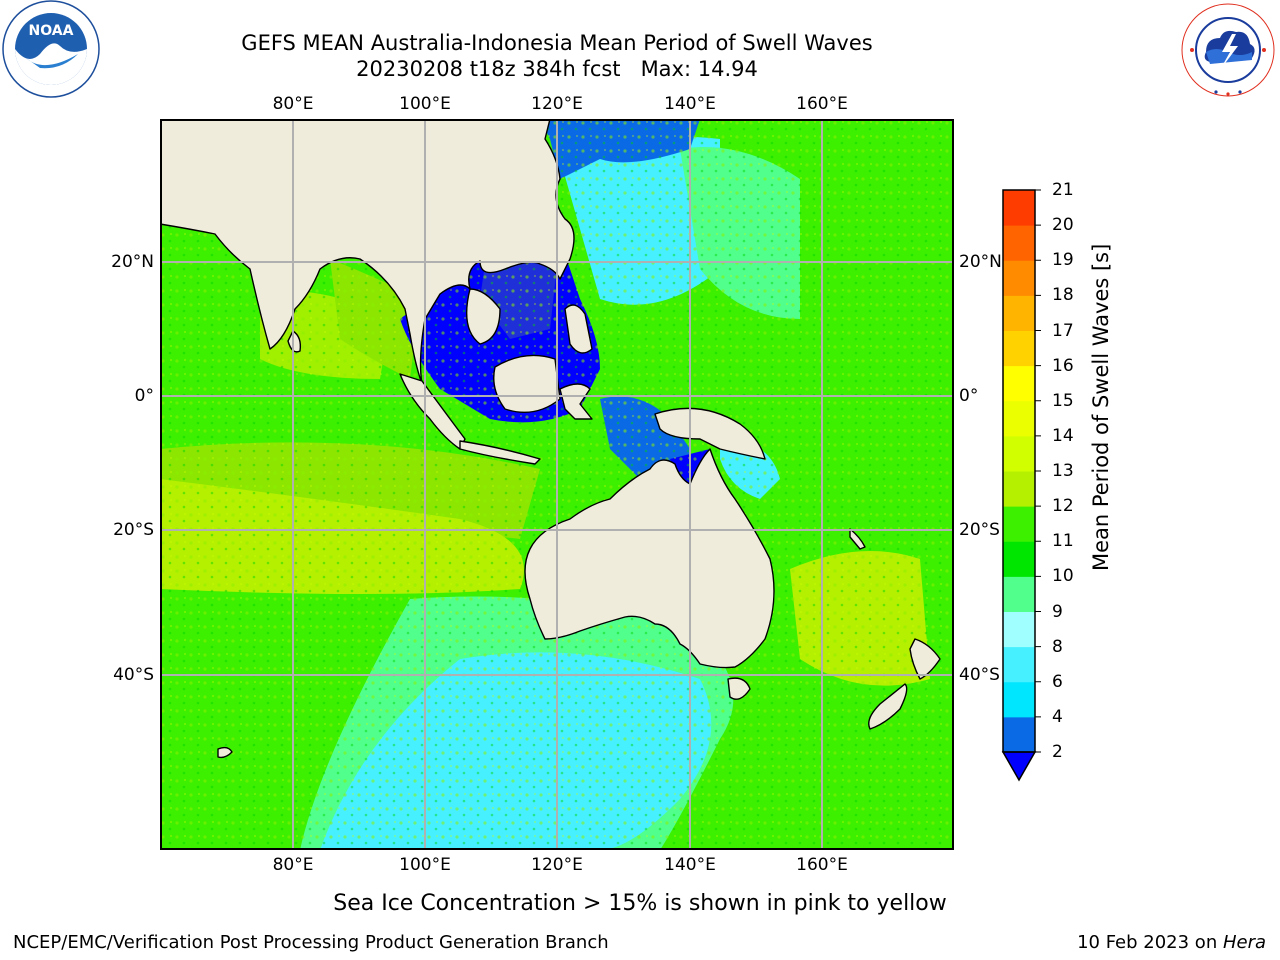 This screenshot has height=960, width=1280. I want to click on nws-logo, so click(1228, 50).